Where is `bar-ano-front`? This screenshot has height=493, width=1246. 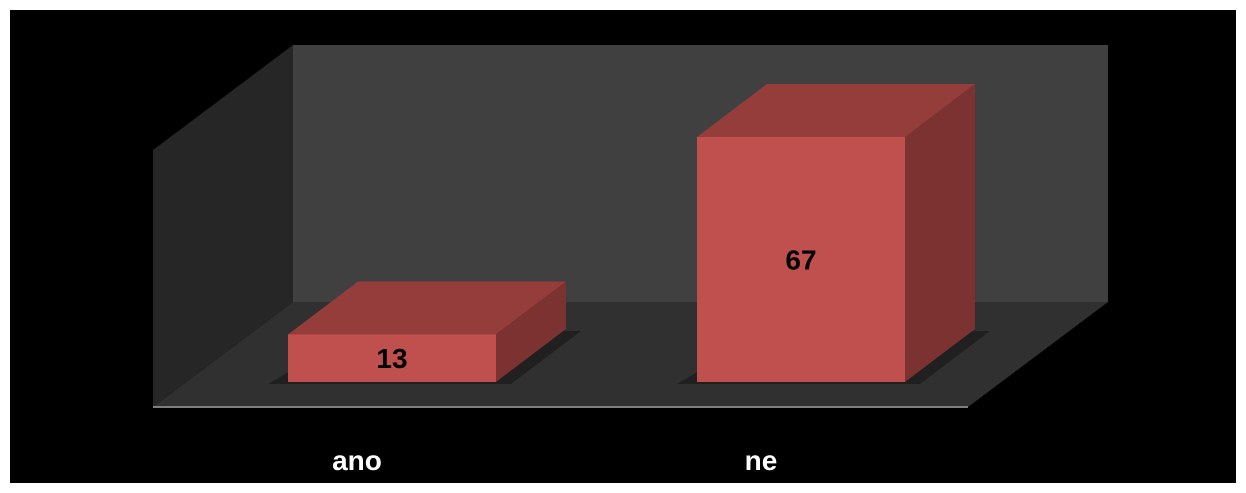 bar-ano-front is located at coordinates (392, 358).